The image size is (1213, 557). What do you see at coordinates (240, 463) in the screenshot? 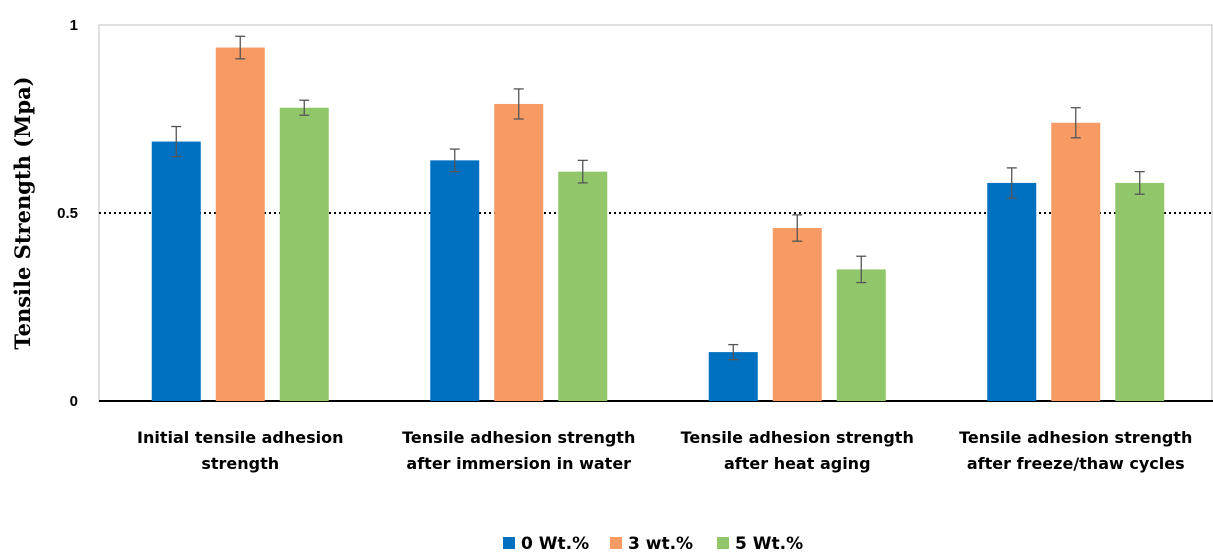
I see `x-category-label: strength` at bounding box center [240, 463].